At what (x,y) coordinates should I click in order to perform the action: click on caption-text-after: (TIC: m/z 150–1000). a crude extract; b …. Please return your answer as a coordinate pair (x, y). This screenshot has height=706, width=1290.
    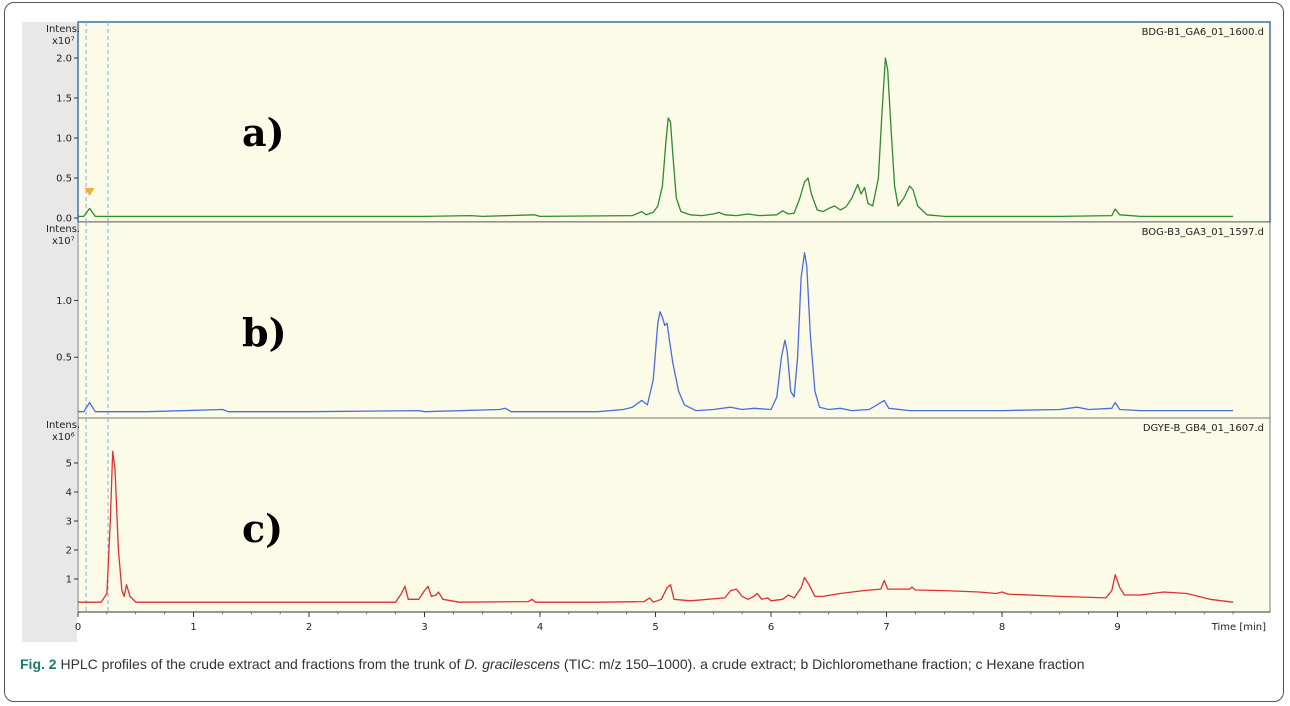
    Looking at the image, I should click on (822, 664).